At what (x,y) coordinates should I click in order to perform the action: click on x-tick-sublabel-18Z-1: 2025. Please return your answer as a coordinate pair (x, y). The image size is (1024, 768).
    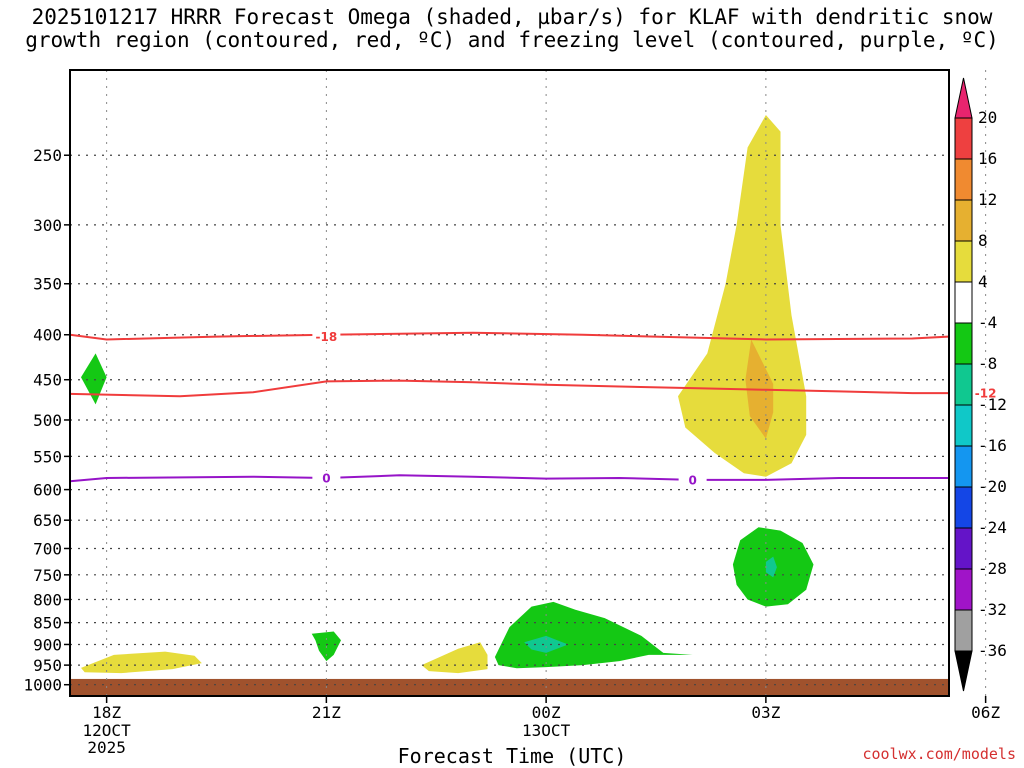
    Looking at the image, I should click on (106, 747).